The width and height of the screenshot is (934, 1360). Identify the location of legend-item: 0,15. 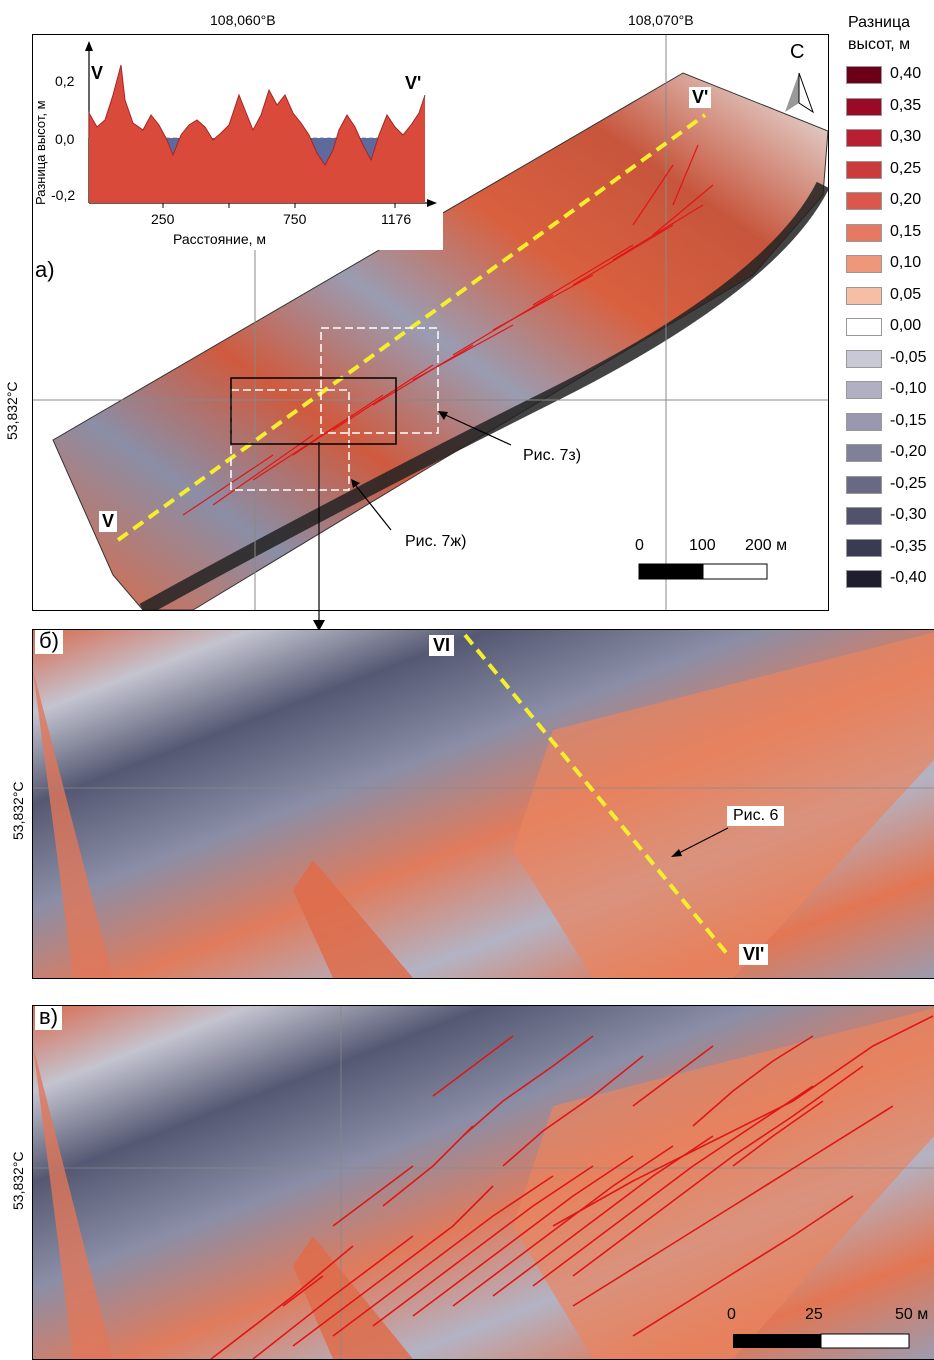
(890, 233).